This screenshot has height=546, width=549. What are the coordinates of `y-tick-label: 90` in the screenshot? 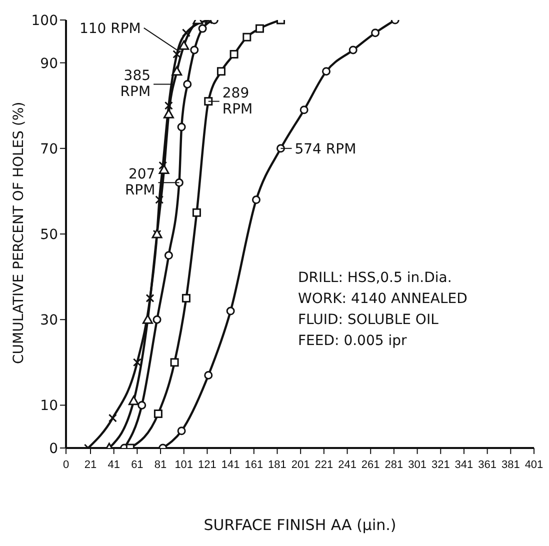 It's located at (49, 64).